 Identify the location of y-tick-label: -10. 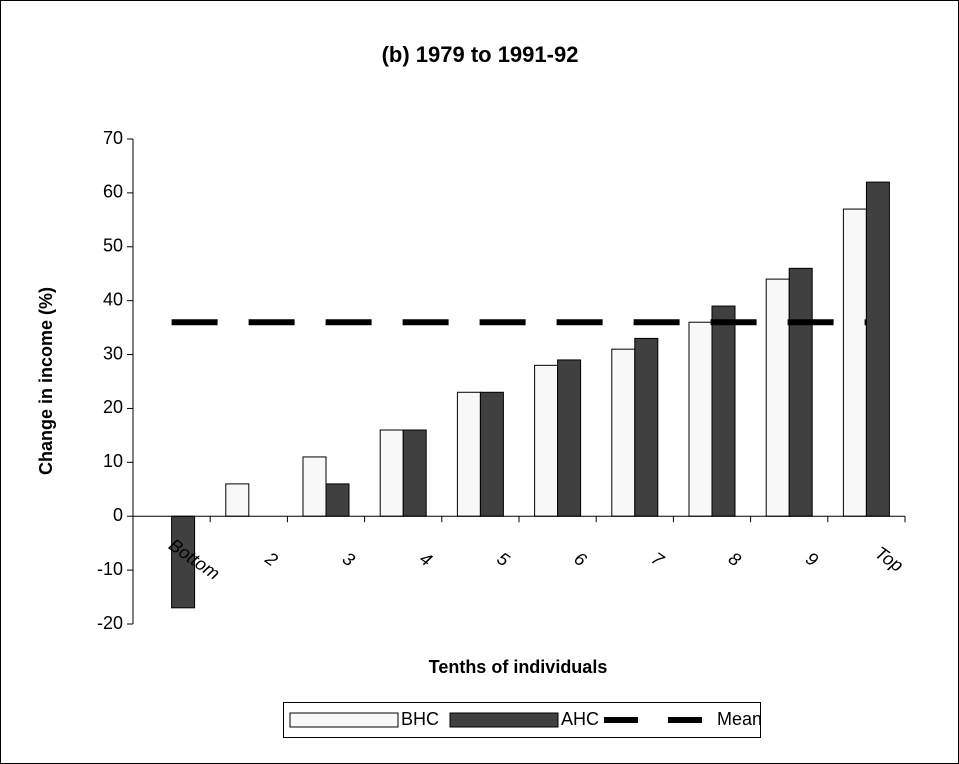
(110, 569).